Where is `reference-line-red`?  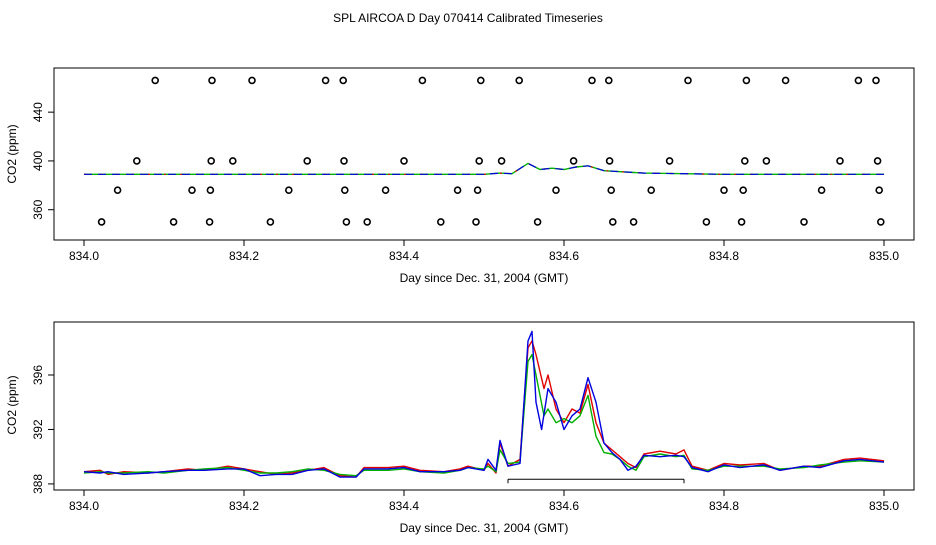 reference-line-red is located at coordinates (484, 168).